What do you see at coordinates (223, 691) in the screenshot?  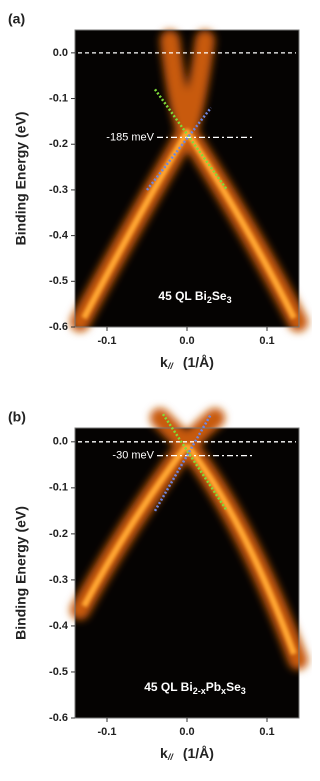 I see `sample-label-part: x` at bounding box center [223, 691].